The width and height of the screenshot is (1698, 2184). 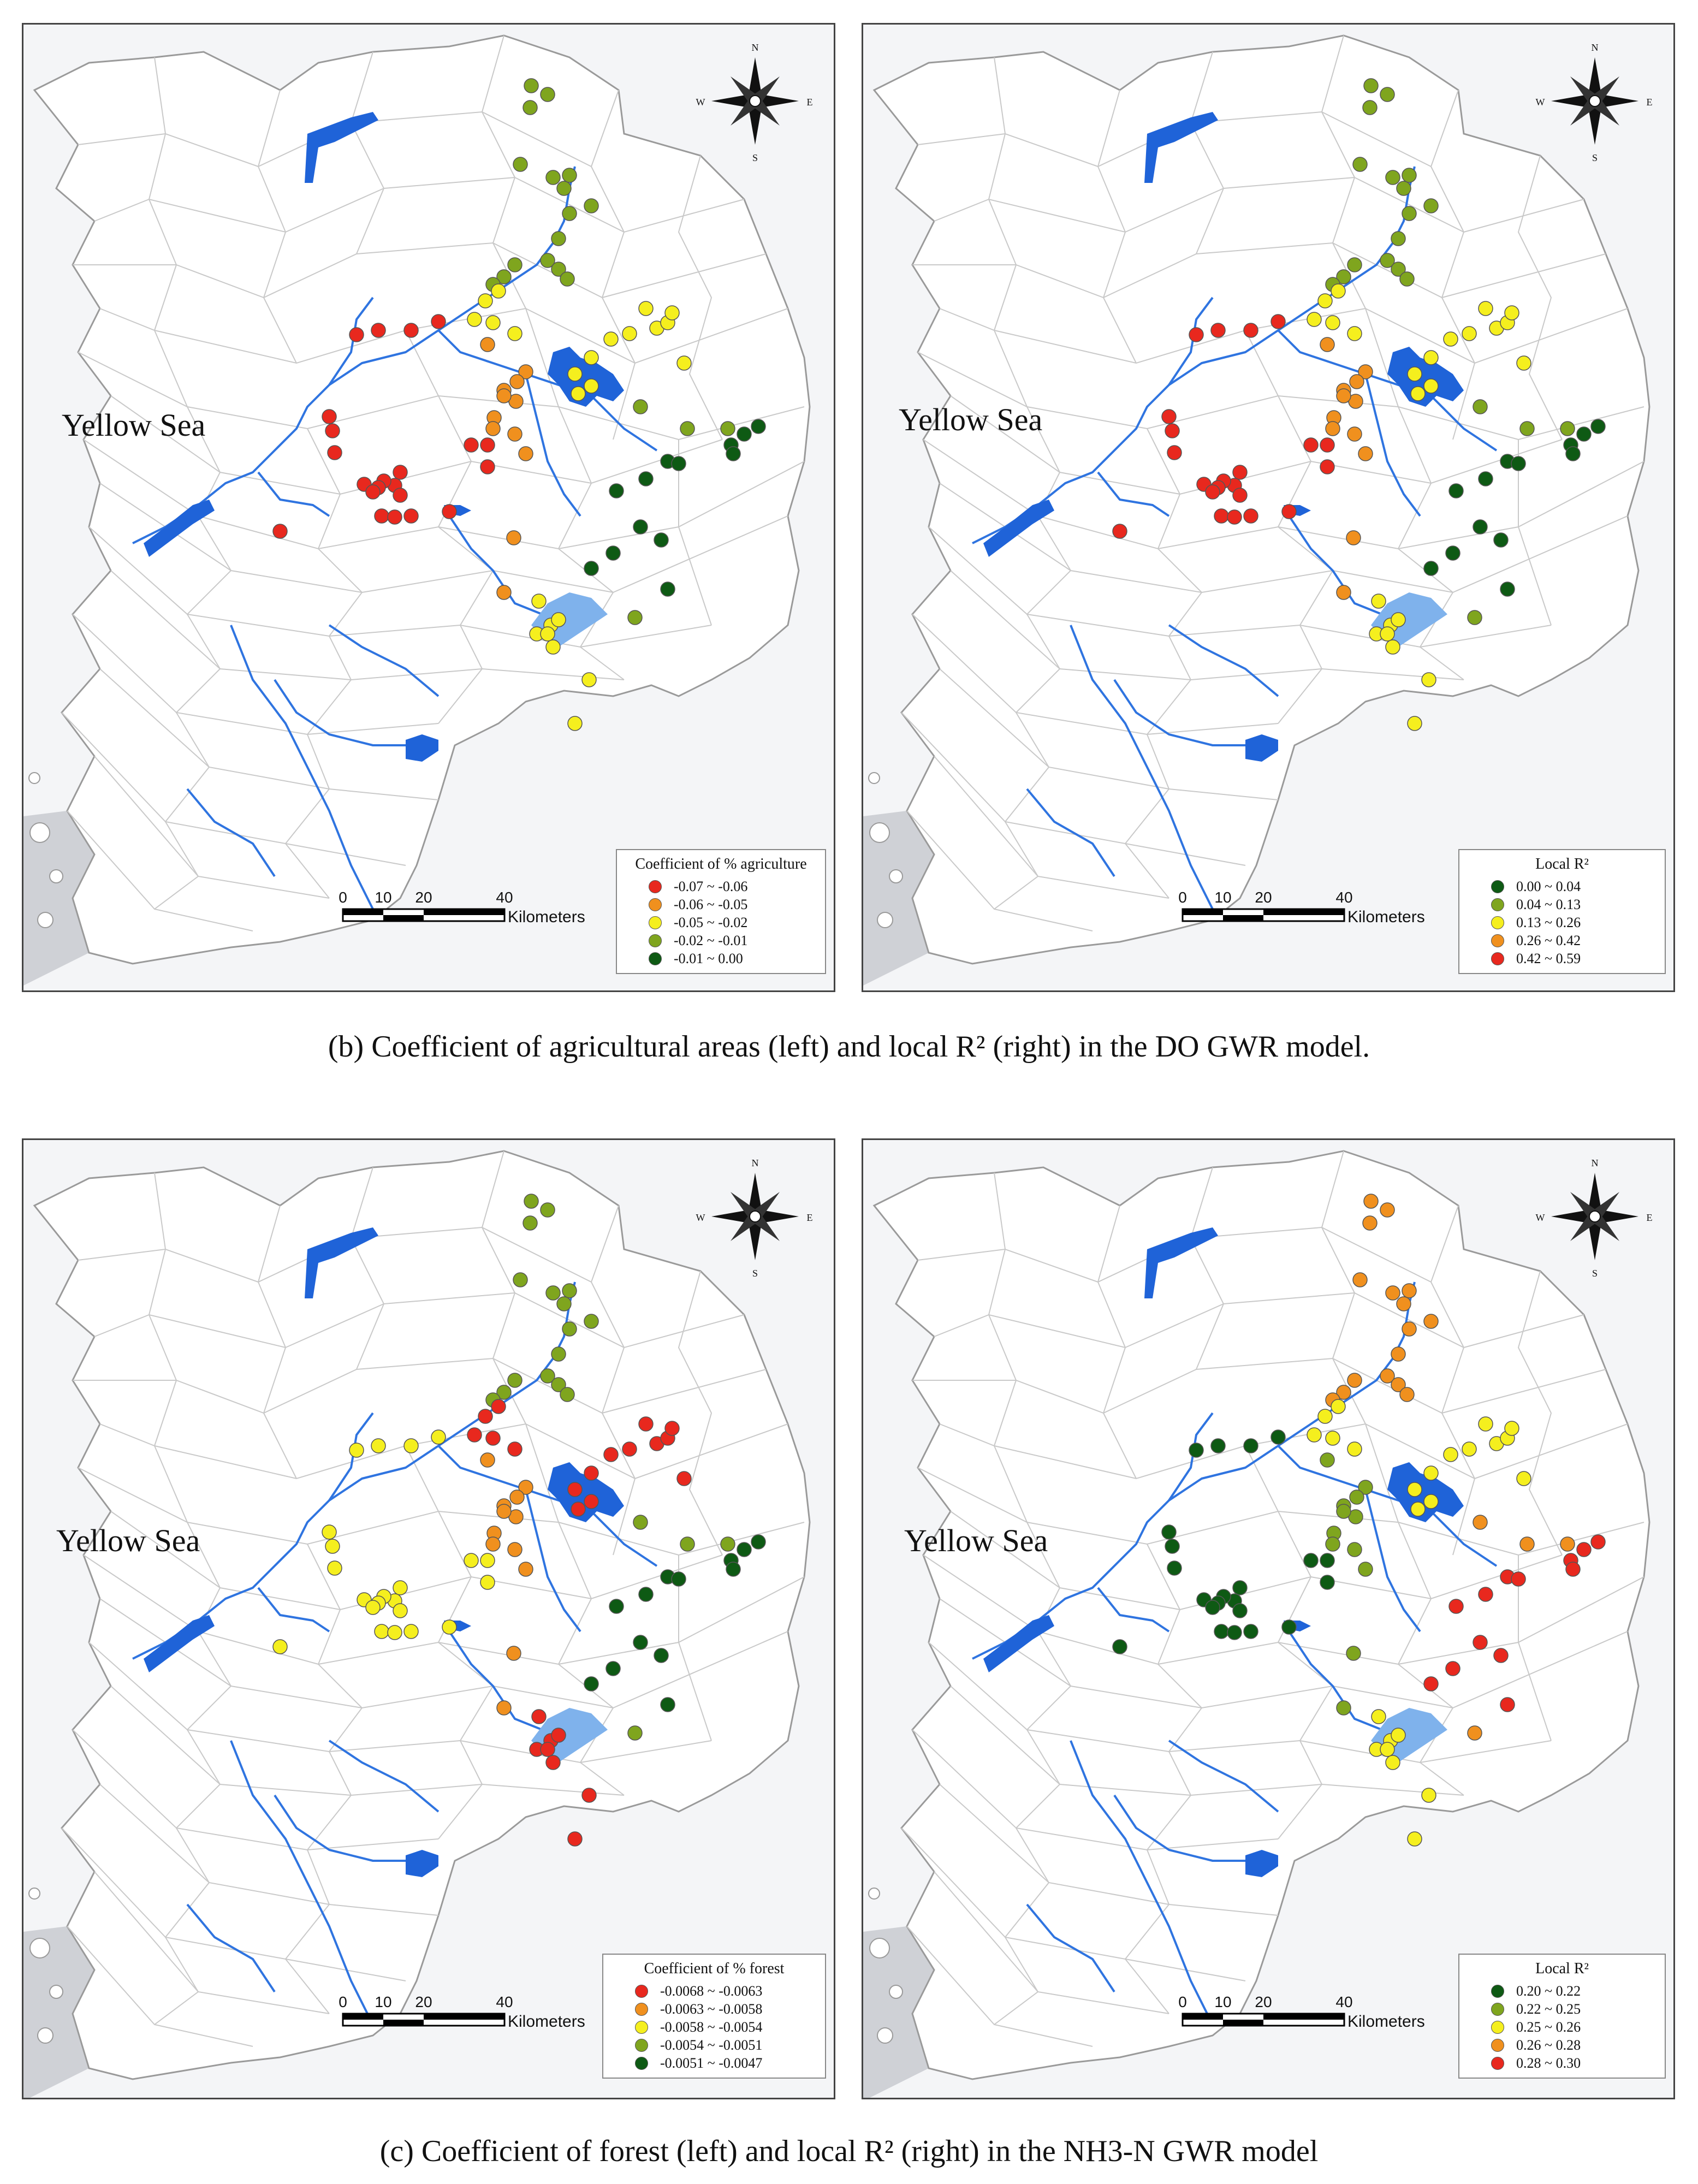 What do you see at coordinates (1548, 940) in the screenshot?
I see `legend-label: 0.26 ~ 0.42` at bounding box center [1548, 940].